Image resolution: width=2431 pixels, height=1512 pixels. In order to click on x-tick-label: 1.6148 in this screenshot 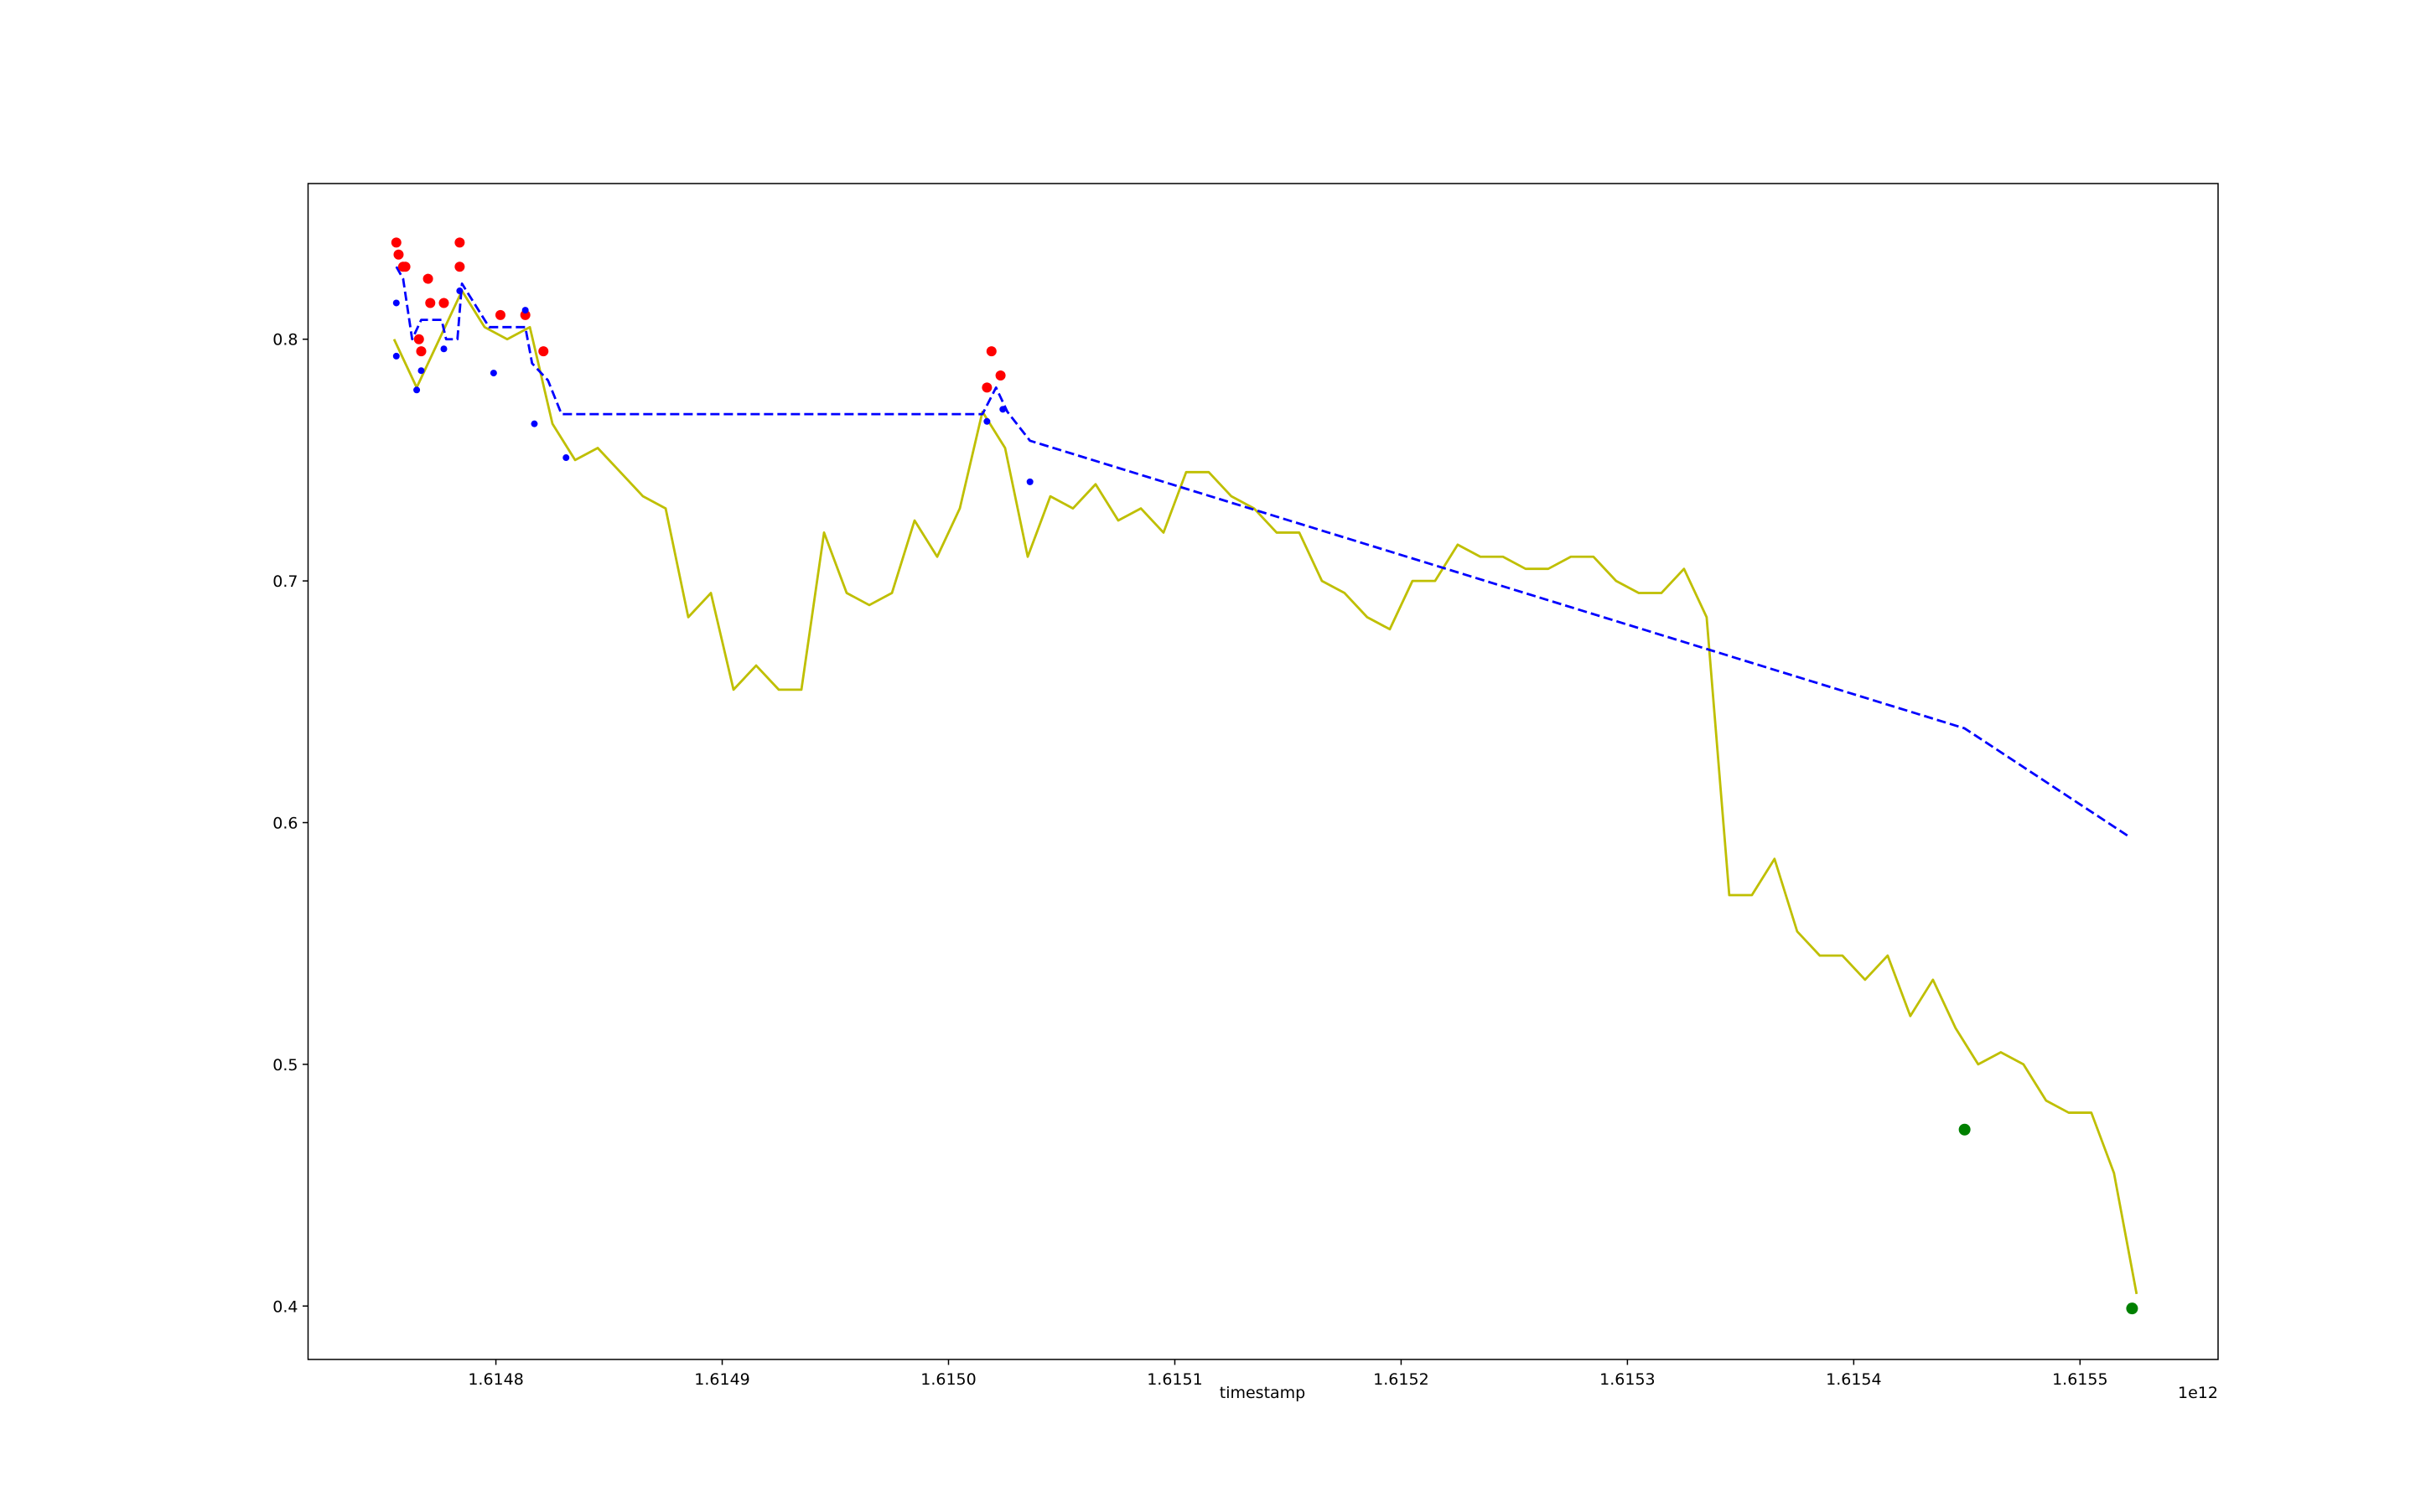, I will do `click(495, 1379)`.